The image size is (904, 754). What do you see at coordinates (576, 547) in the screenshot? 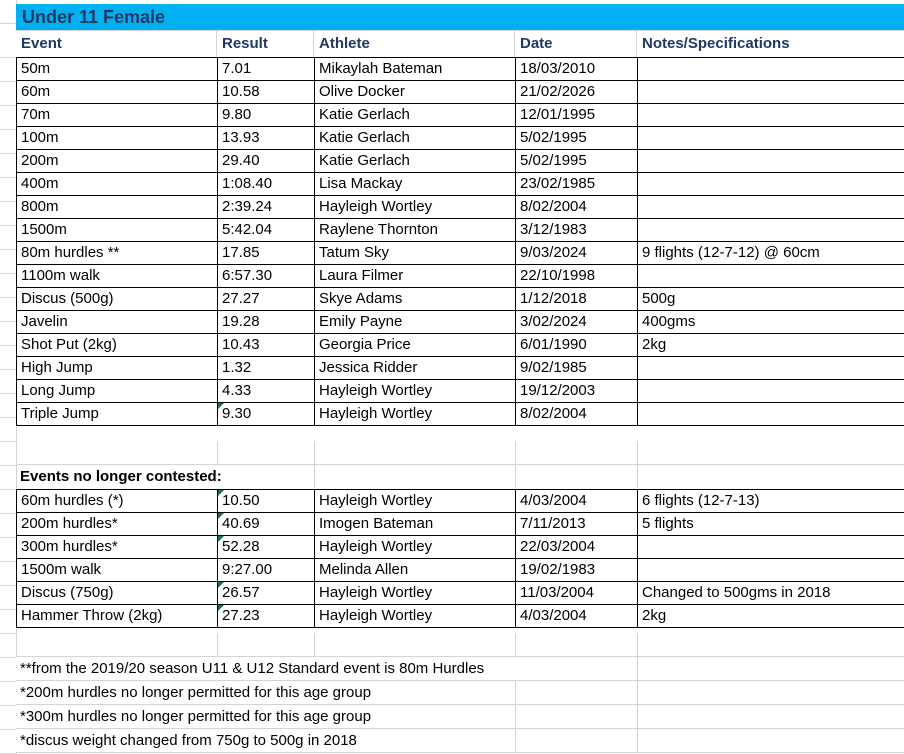
I see `date-cell: 22/03/2004` at bounding box center [576, 547].